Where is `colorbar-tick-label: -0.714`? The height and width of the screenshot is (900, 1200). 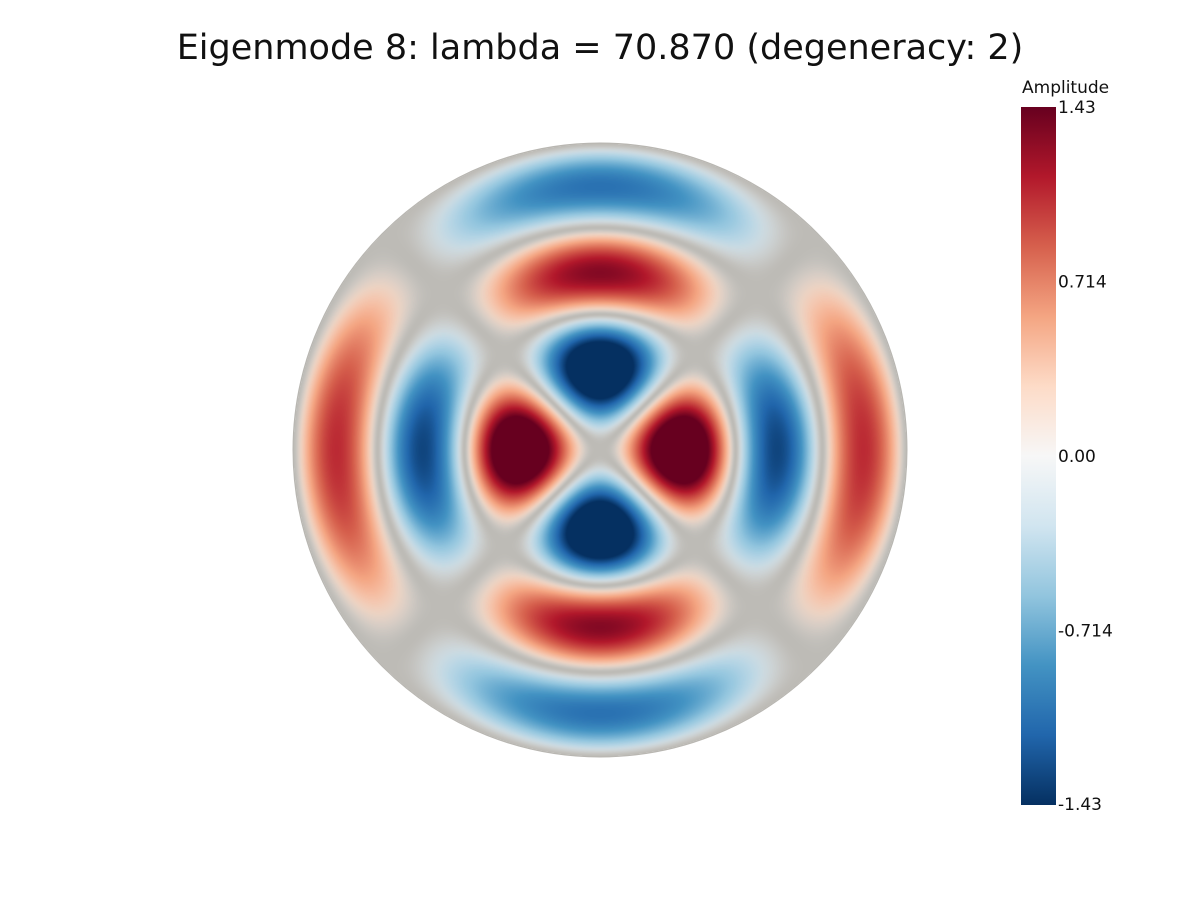 colorbar-tick-label: -0.714 is located at coordinates (1085, 631).